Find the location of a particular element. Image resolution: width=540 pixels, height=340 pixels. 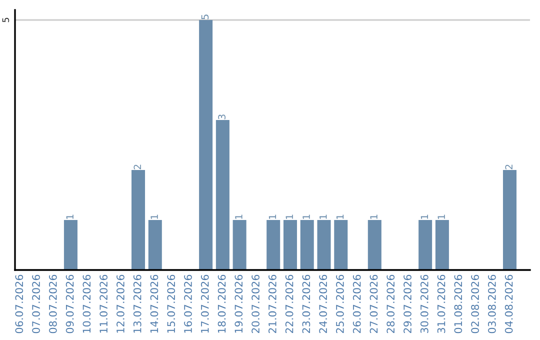

x-tick-label: 25.07.2026 is located at coordinates (340, 304).